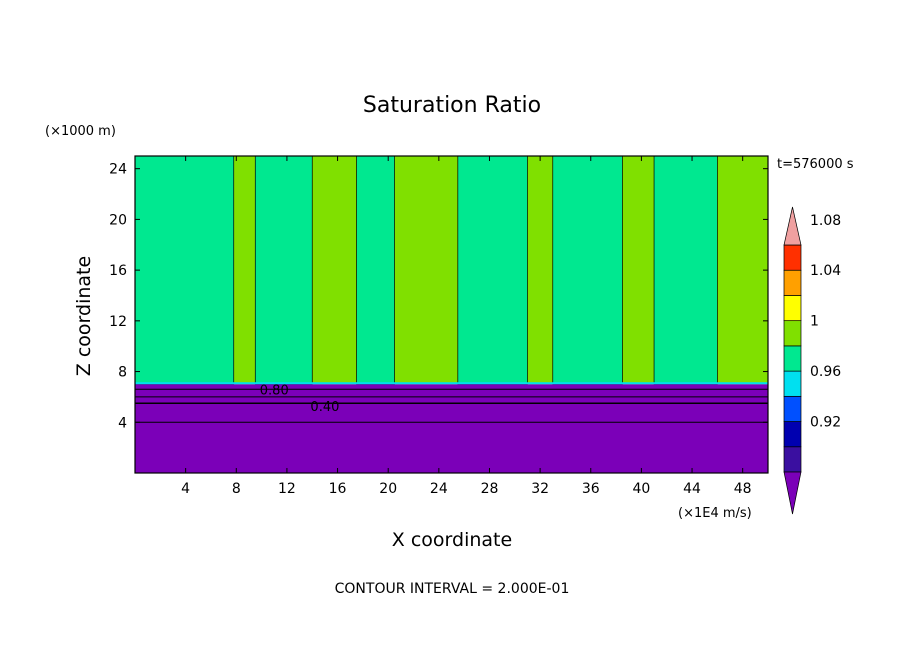 Image resolution: width=904 pixels, height=654 pixels. I want to click on y-tick-label: 24, so click(118, 170).